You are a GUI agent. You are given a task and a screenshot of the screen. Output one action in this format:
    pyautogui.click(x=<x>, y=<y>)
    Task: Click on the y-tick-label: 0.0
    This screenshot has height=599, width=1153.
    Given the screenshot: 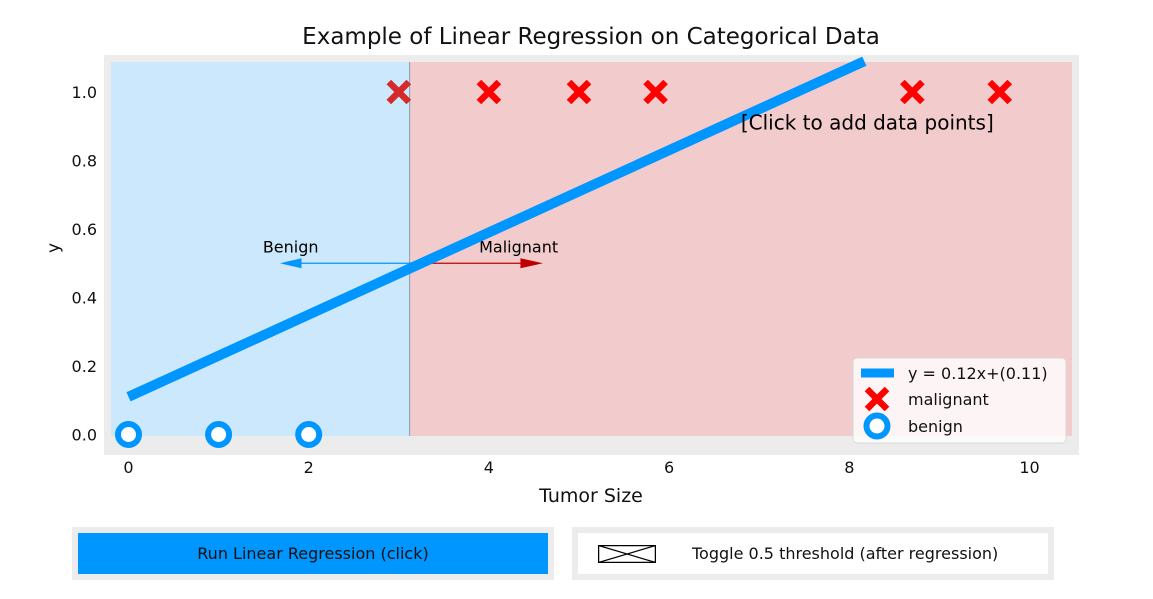 What is the action you would take?
    pyautogui.click(x=84, y=435)
    